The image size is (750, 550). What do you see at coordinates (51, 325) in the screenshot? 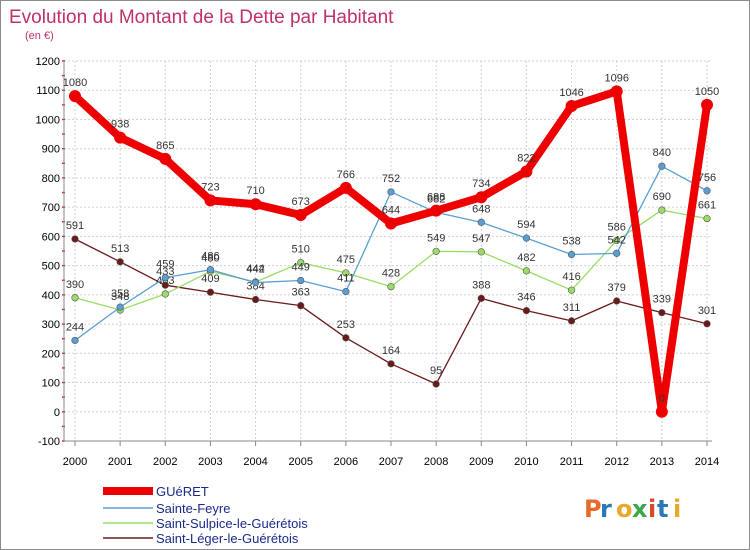
I see `y-tick-label: 300` at bounding box center [51, 325].